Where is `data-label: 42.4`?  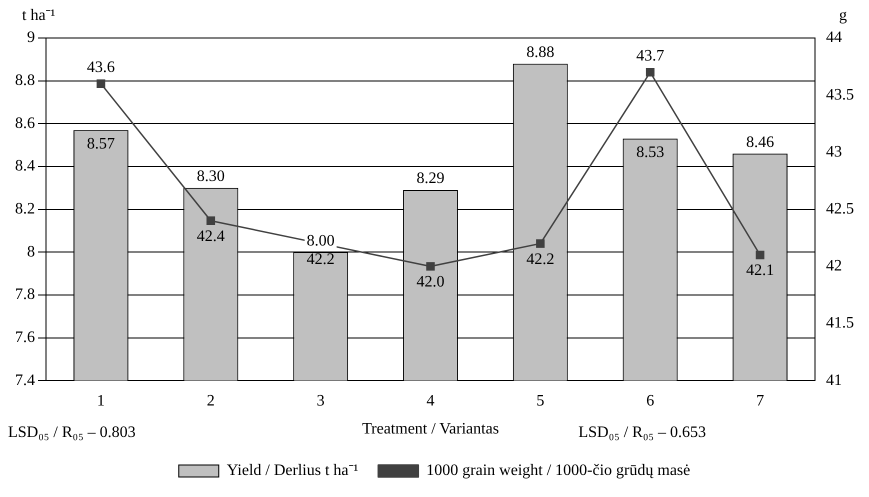
data-label: 42.4 is located at coordinates (210, 236).